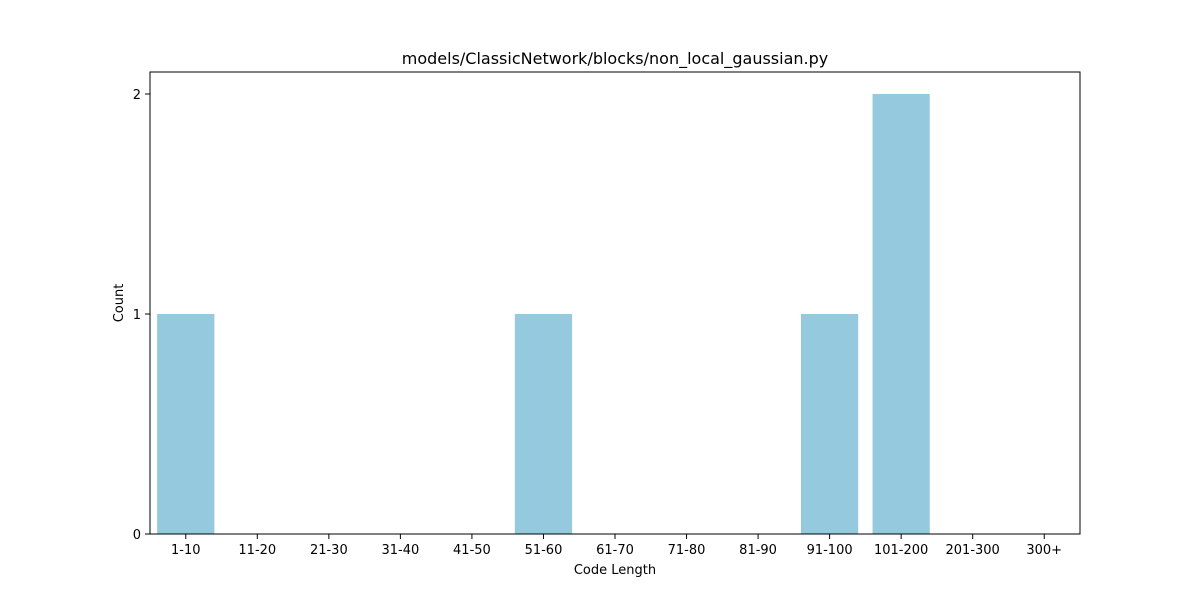  I want to click on y-axis-label: Count, so click(119, 303).